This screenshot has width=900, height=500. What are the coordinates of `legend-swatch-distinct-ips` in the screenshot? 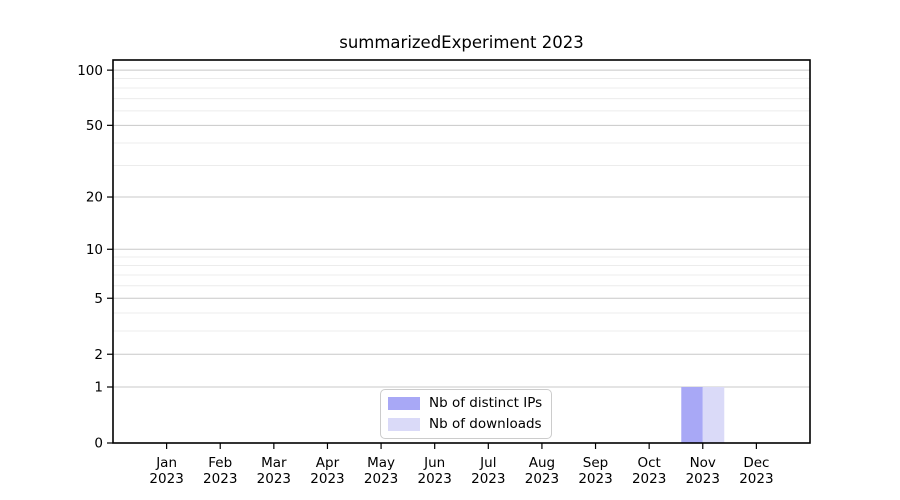 It's located at (404, 403).